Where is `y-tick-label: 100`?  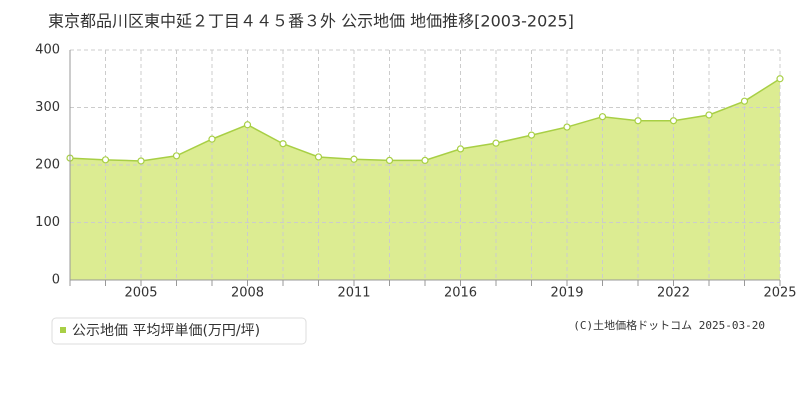
y-tick-label: 100 is located at coordinates (47, 222).